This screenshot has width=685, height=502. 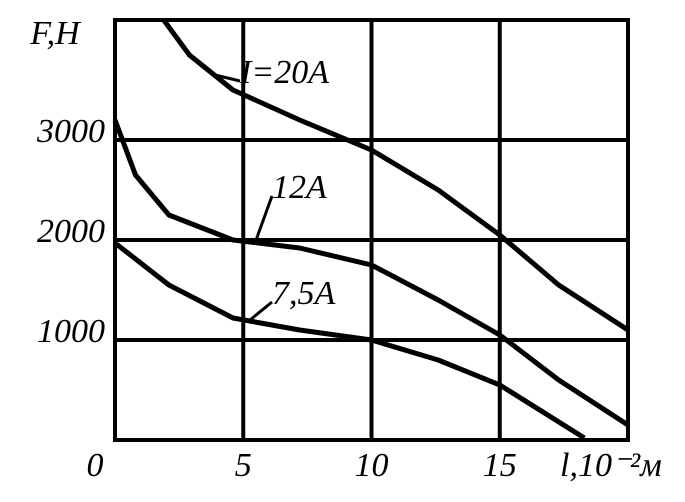 I want to click on y-axis-label: F,H, so click(x=55, y=33).